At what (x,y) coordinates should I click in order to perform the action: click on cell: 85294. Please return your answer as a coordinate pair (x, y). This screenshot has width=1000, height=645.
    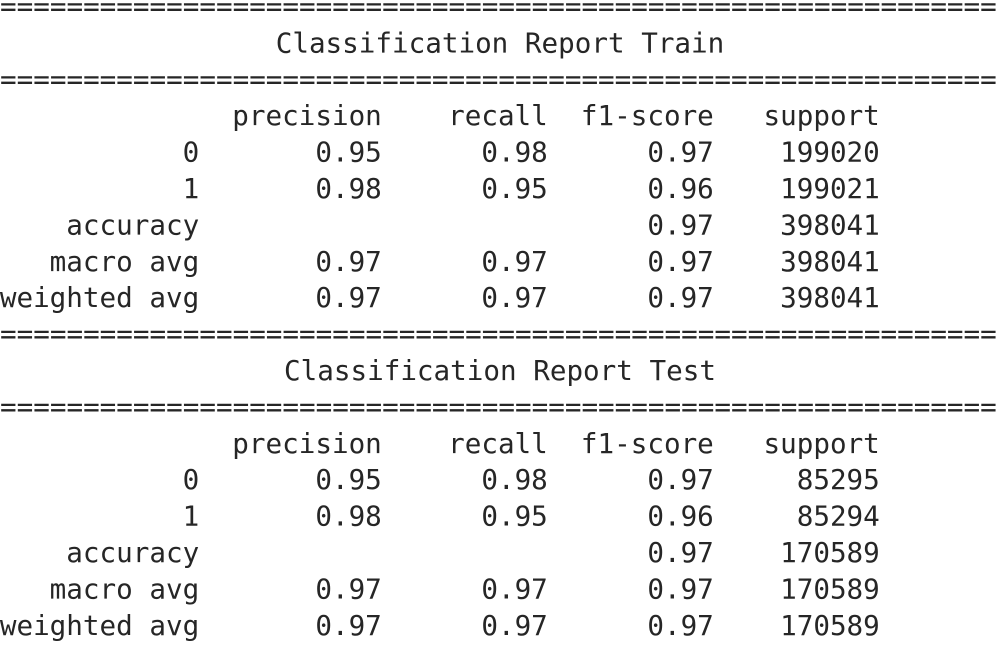
    Looking at the image, I should click on (838, 516).